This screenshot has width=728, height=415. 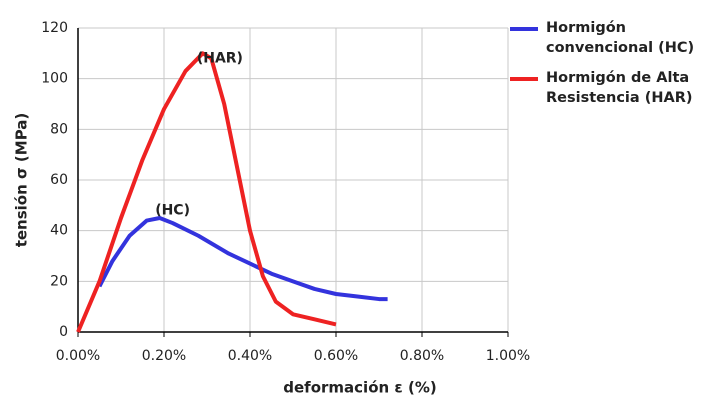 What do you see at coordinates (54, 79) in the screenshot?
I see `y-tick-label: 100` at bounding box center [54, 79].